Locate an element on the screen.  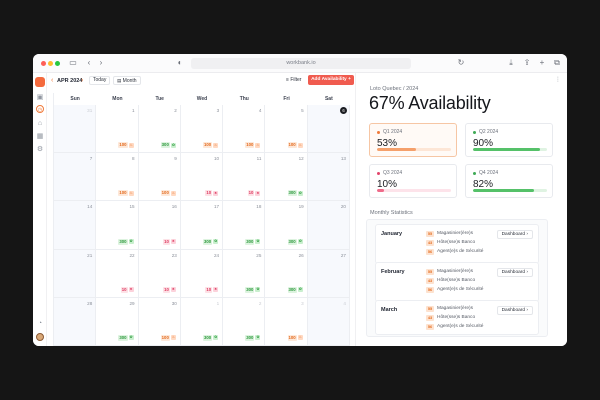
quarter-card-q4: Q4 2024 82% is located at coordinates (509, 181).